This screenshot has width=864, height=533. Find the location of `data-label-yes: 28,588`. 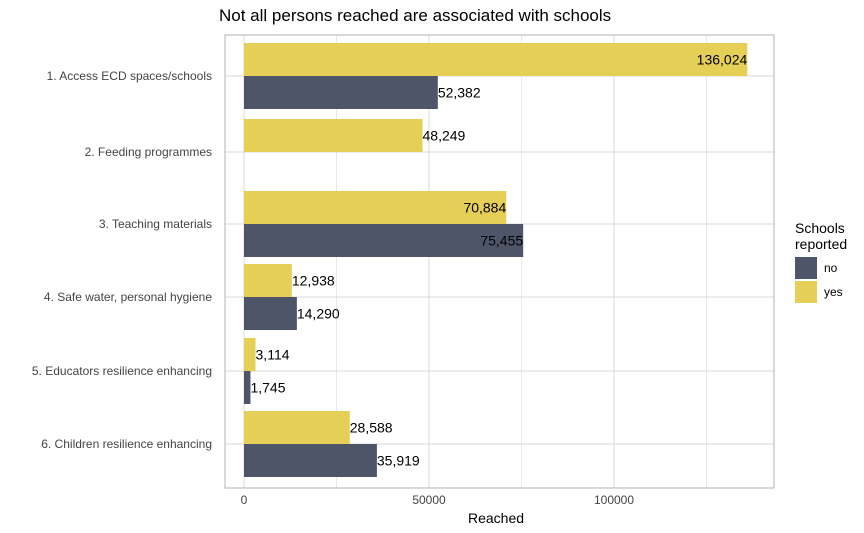

data-label-yes: 28,588 is located at coordinates (371, 428).